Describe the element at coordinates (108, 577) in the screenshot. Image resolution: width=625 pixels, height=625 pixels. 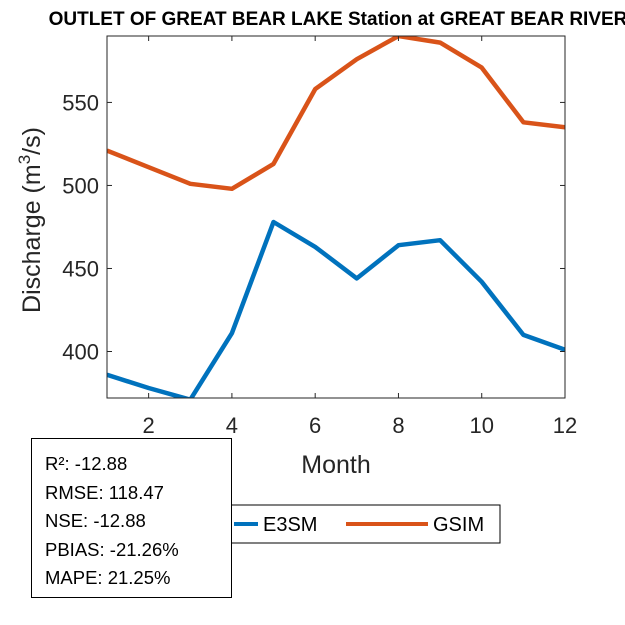
I see `stat-mape: MAPE: 21.25%` at that location.